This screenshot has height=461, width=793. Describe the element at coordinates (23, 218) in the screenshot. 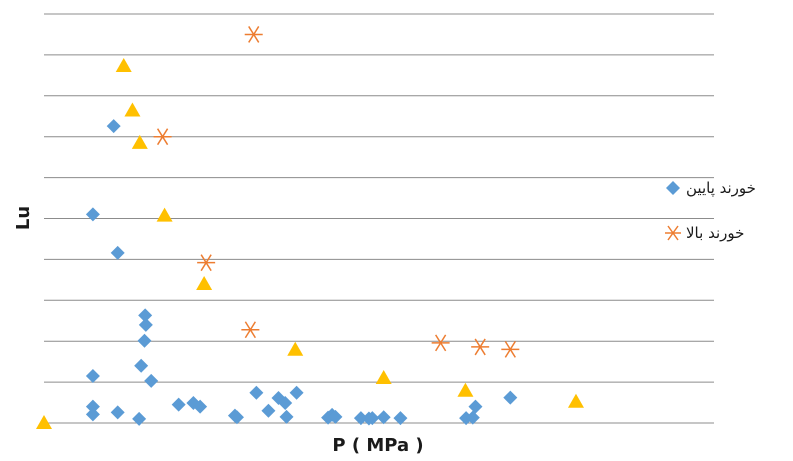

I see `y-axis-label: Lu` at that location.